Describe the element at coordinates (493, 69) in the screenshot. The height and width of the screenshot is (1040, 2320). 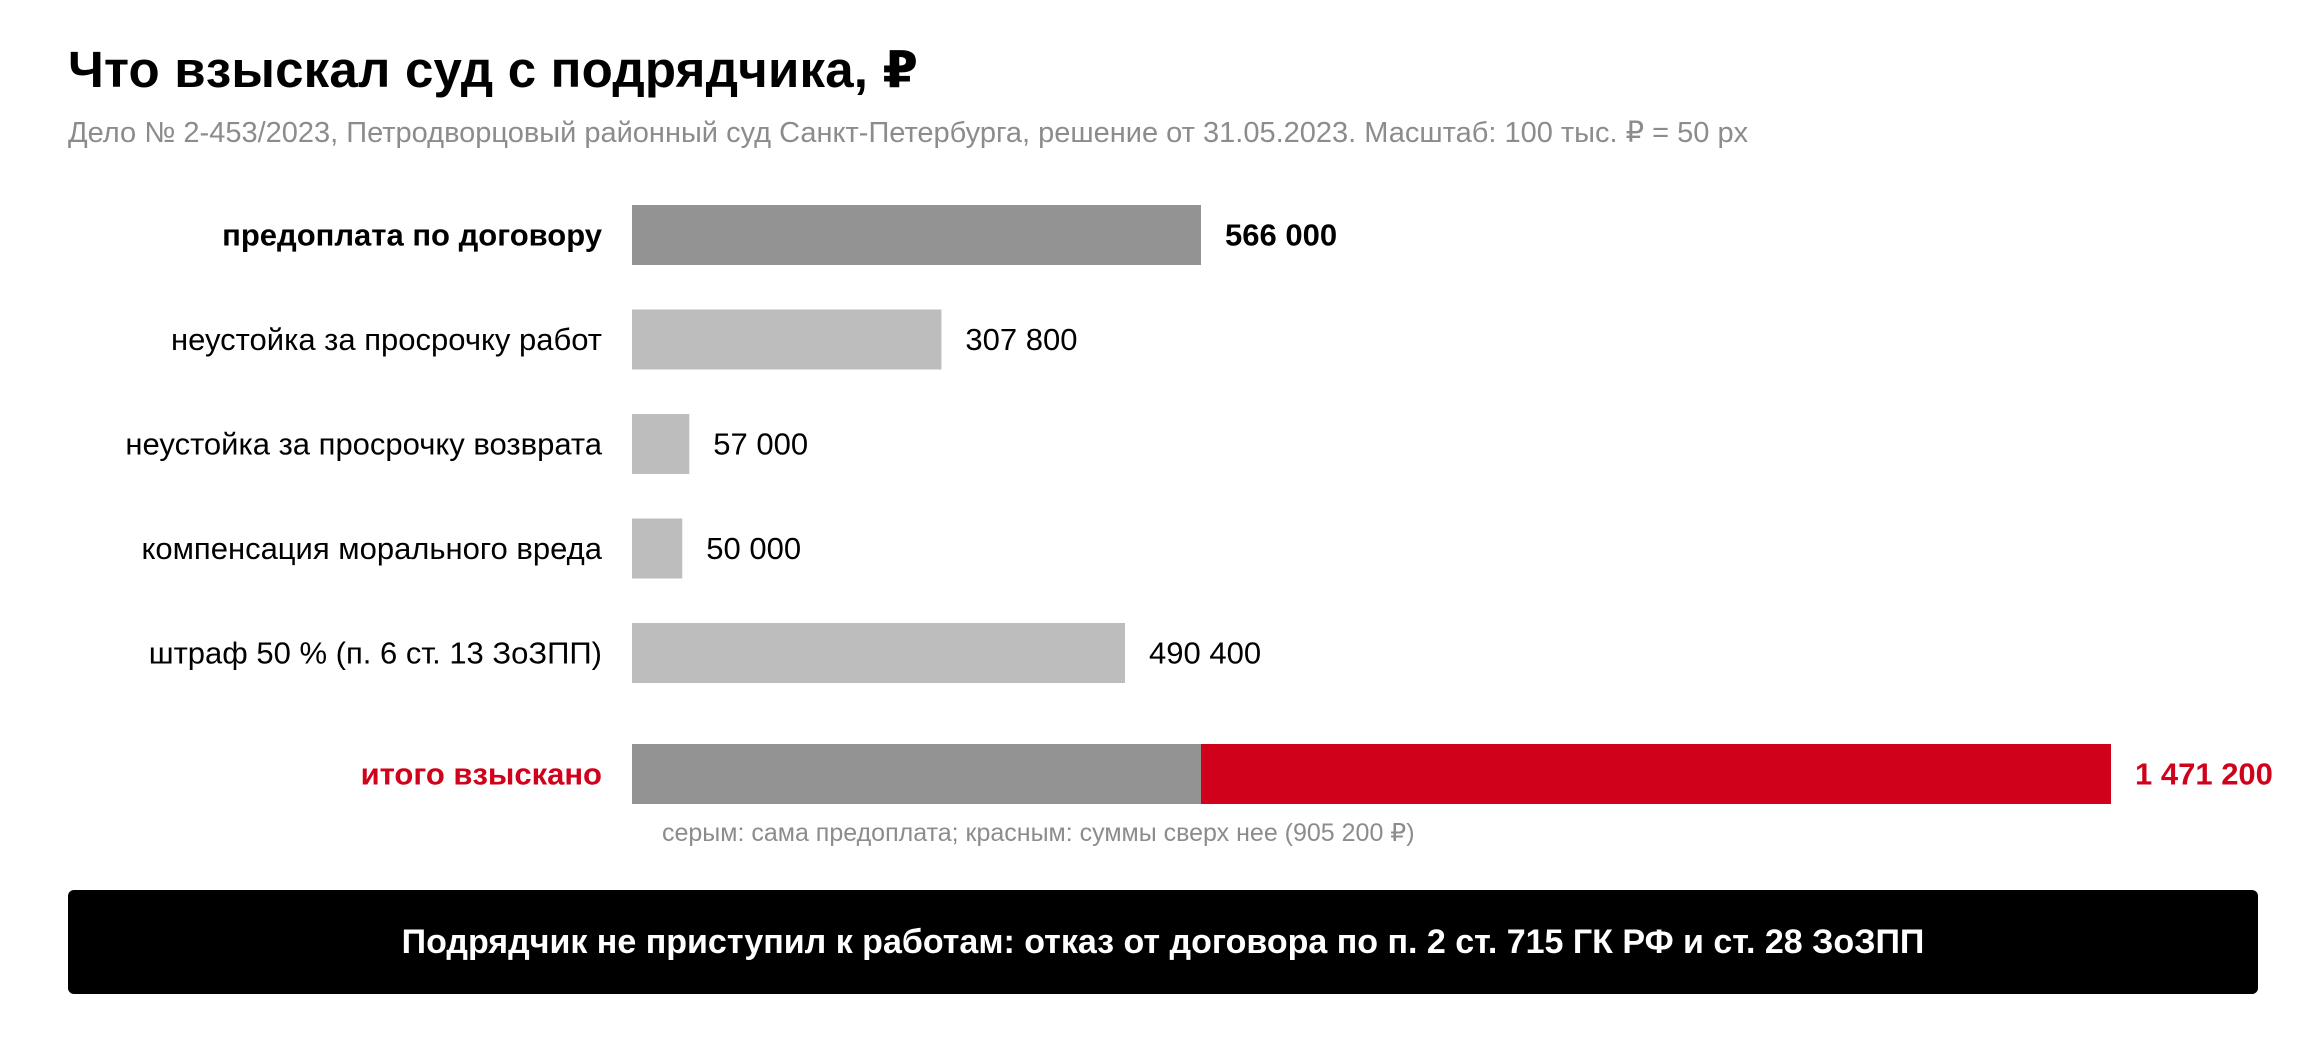
I see `chart-title: Что взыскал суд с подрядчика, ₽` at that location.